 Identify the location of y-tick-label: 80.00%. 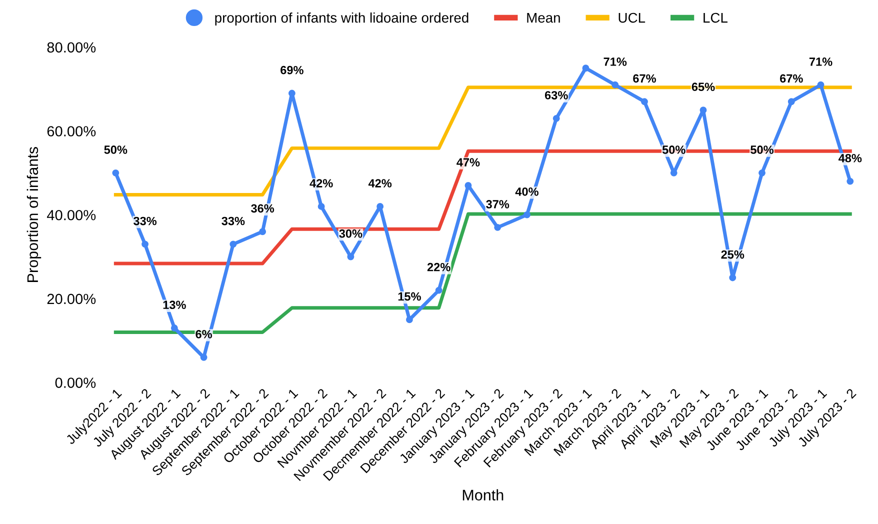
(71, 47).